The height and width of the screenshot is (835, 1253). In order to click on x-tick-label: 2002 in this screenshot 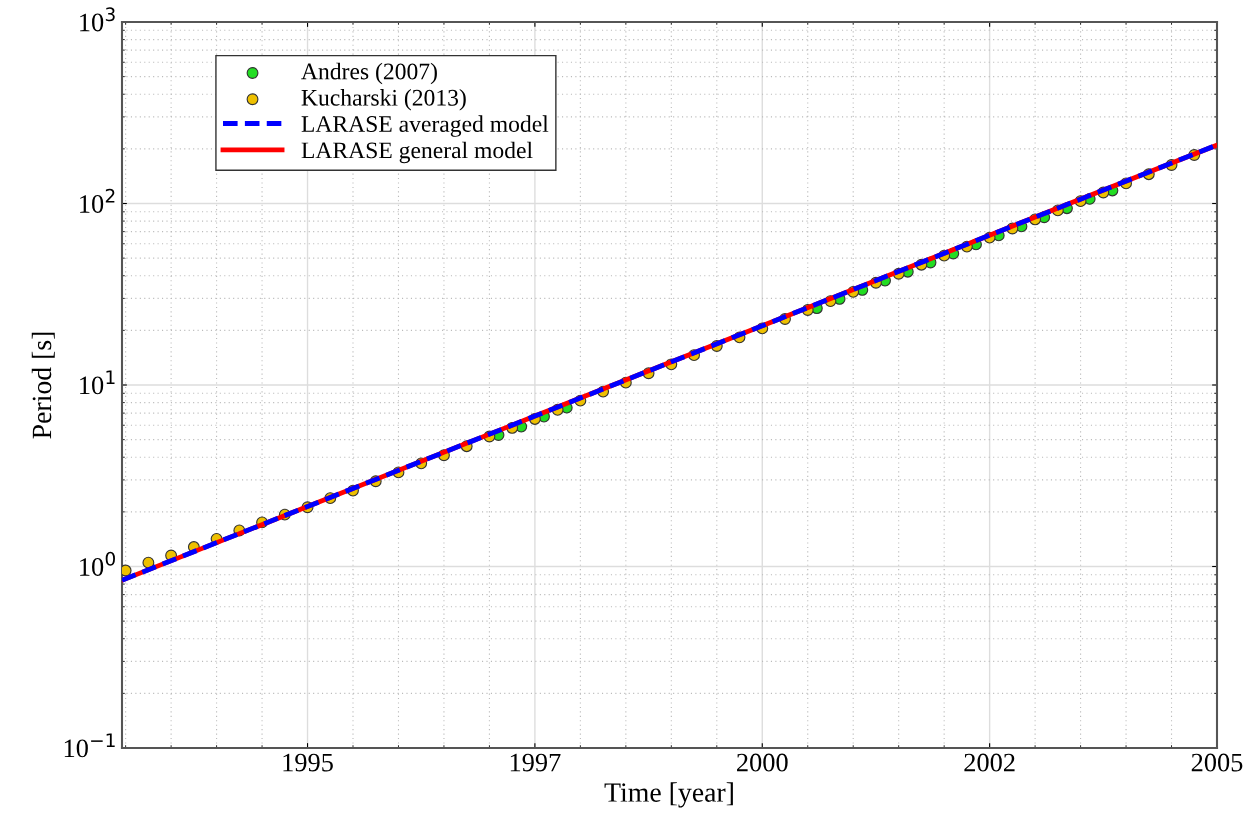, I will do `click(989, 762)`.